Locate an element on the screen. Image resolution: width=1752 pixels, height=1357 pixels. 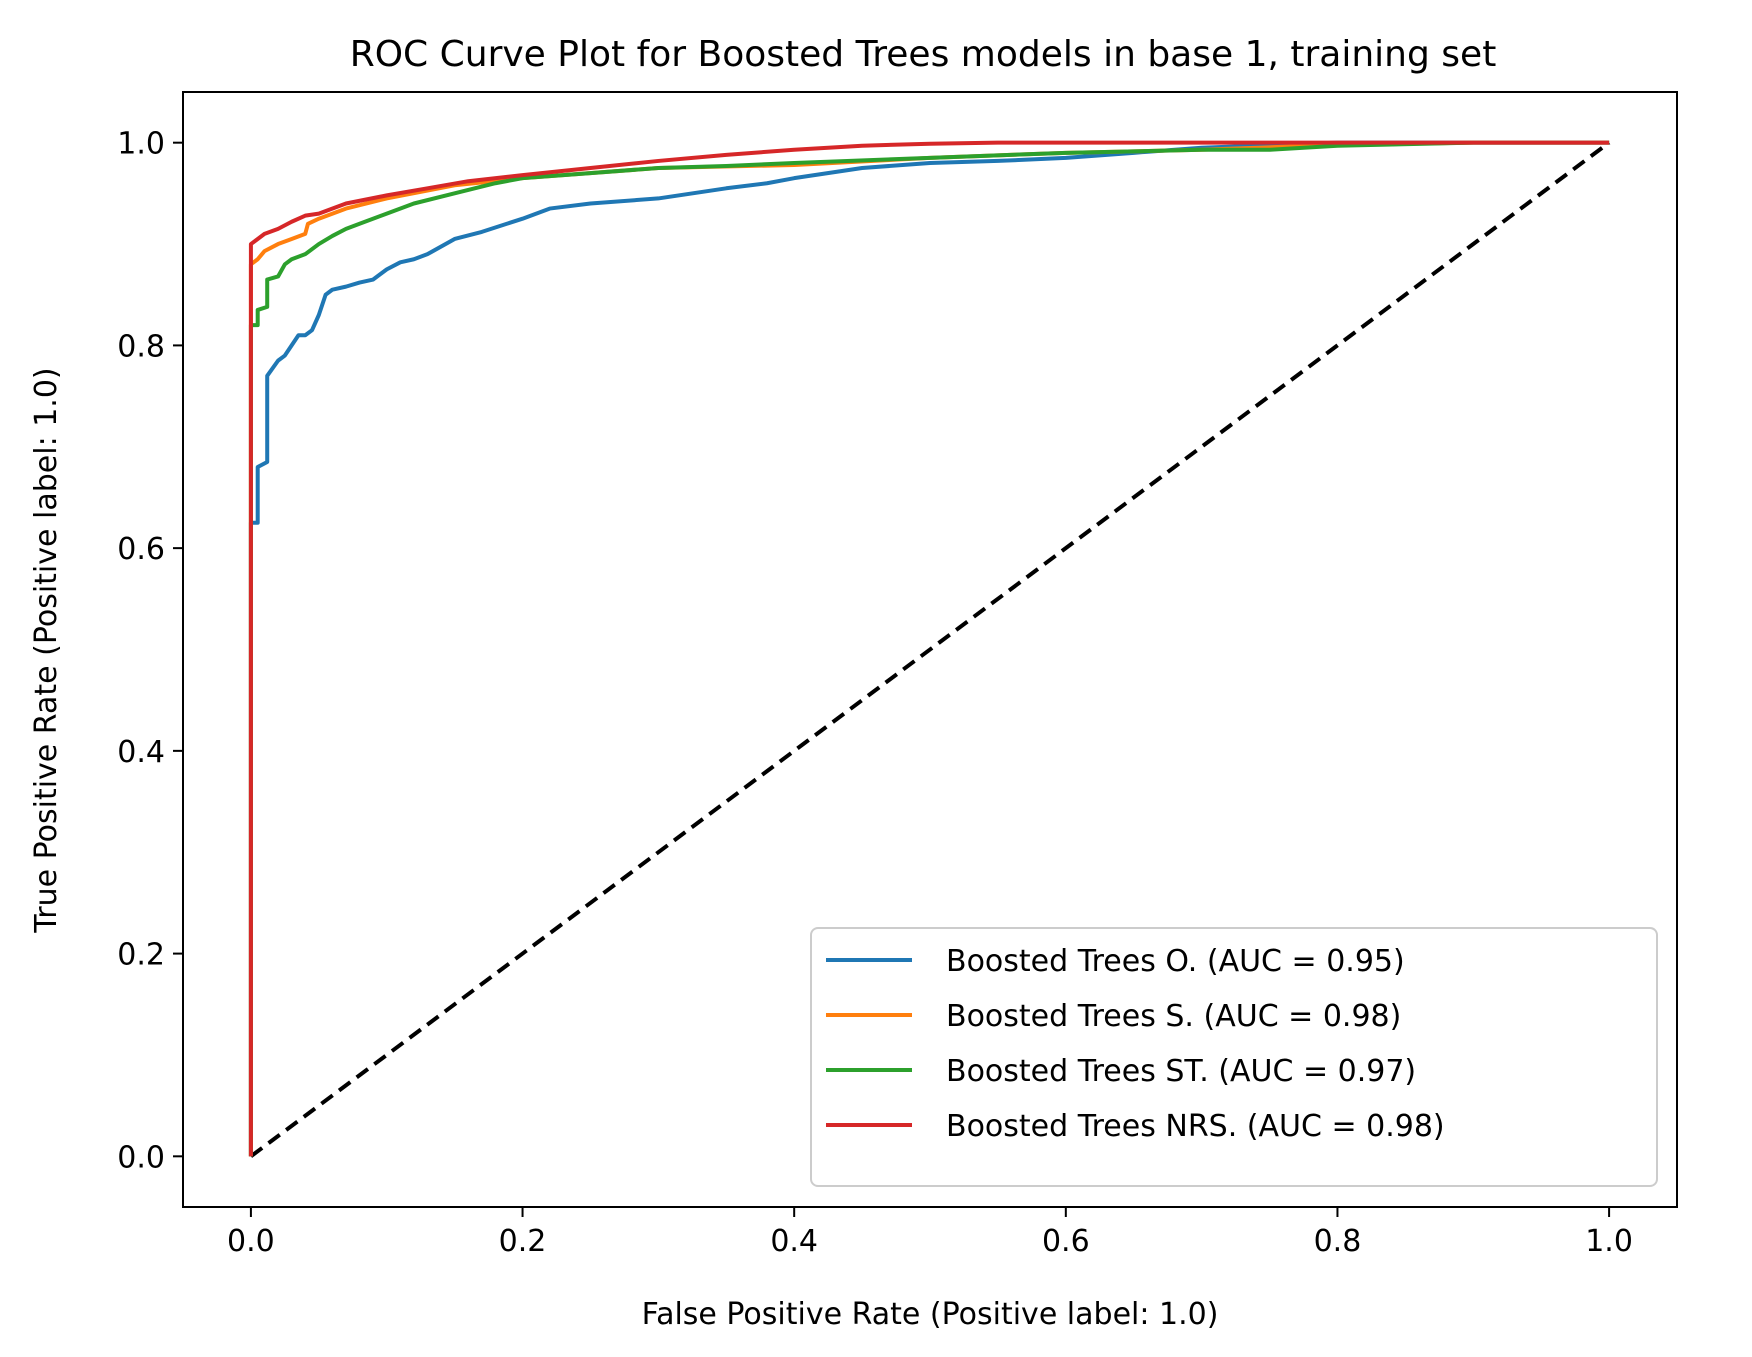
legend-entry-label: Boosted Trees ST. (AUC = 0.97) is located at coordinates (1181, 1071).